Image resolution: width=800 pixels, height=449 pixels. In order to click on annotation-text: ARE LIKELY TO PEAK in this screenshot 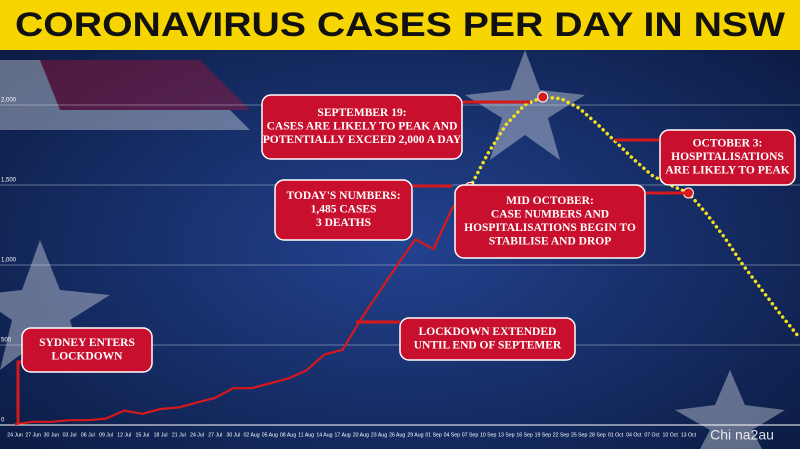, I will do `click(727, 171)`.